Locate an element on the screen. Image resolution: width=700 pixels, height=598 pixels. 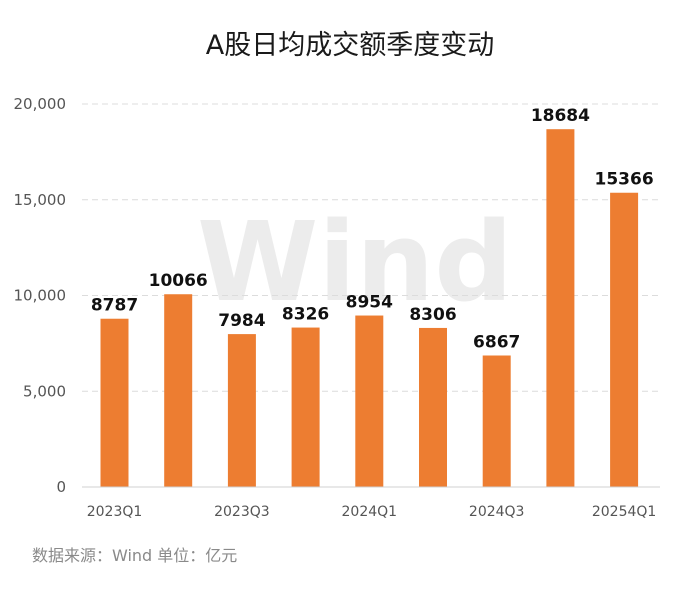
bar-2024Q4 is located at coordinates (560, 308).